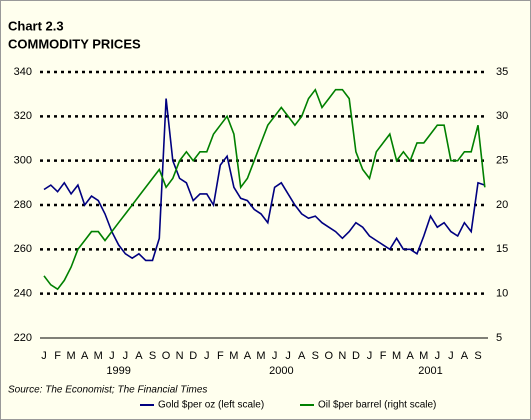 The width and height of the screenshot is (531, 420). I want to click on year-label: 1999, so click(118, 371).